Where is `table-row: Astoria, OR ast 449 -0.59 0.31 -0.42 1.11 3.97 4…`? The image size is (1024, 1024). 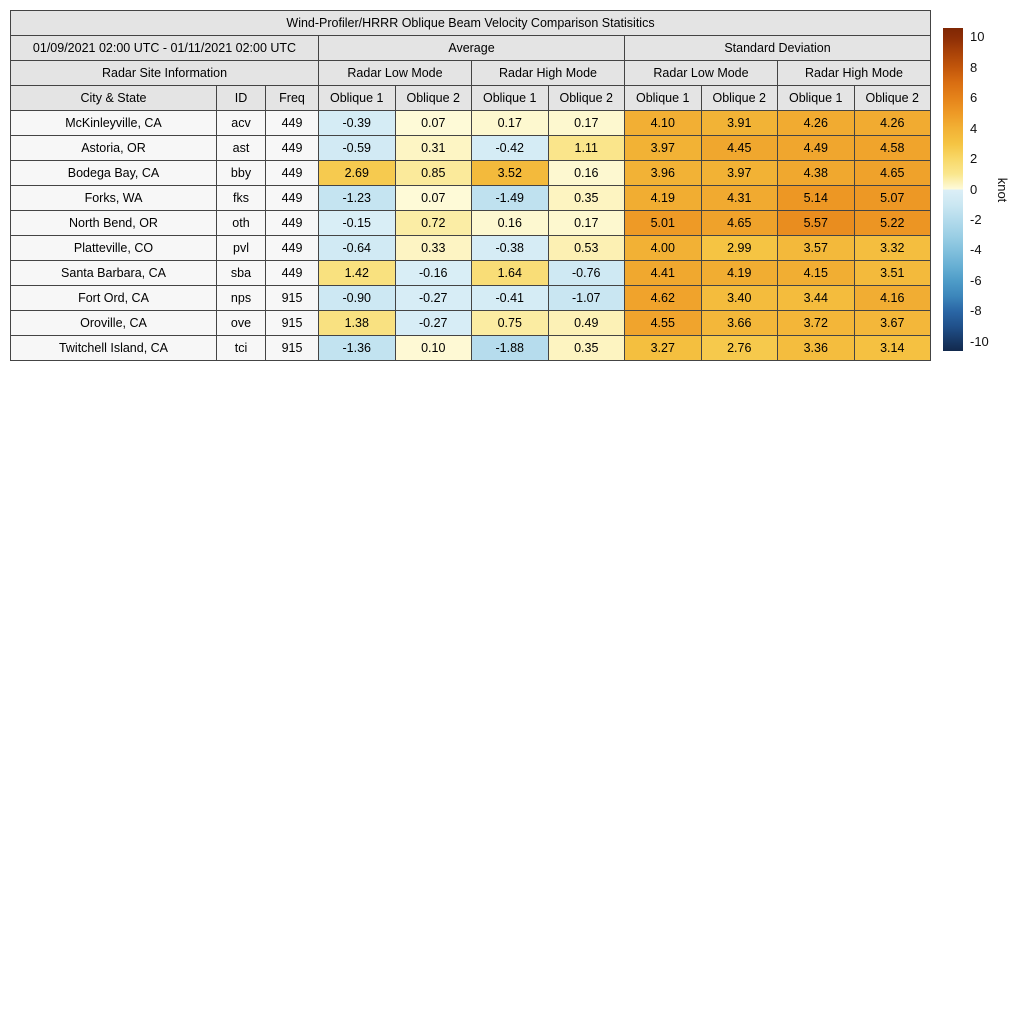 table-row: Astoria, OR ast 449 -0.59 0.31 -0.42 1.11 3.97 4… is located at coordinates (470, 148).